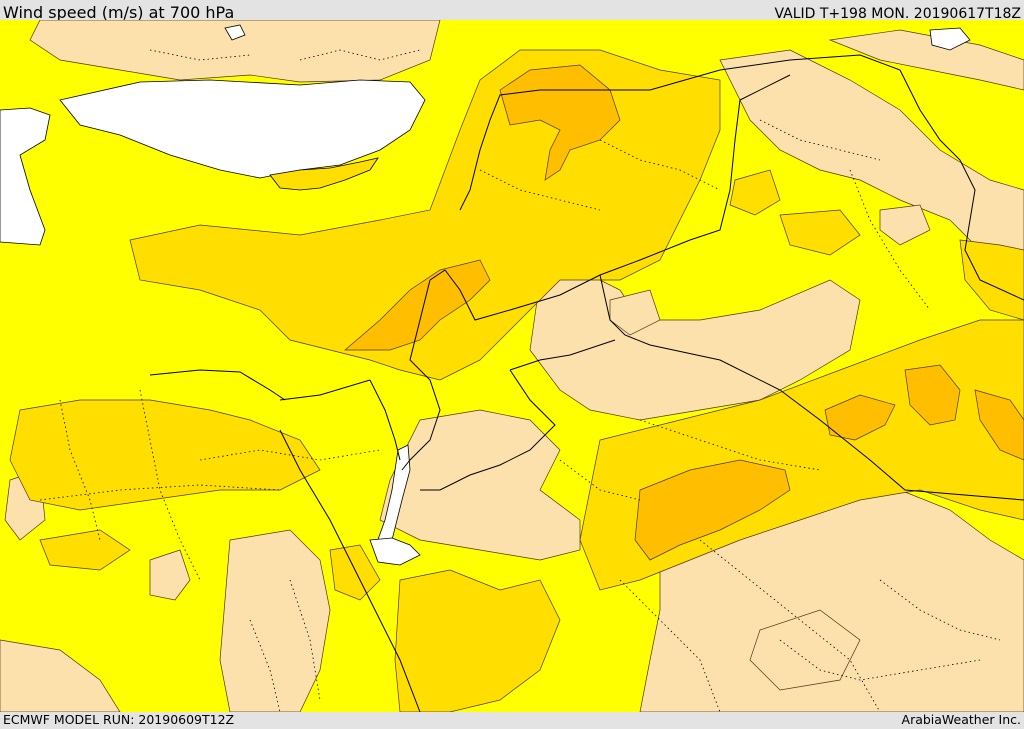 The height and width of the screenshot is (729, 1024). Describe the element at coordinates (897, 14) in the screenshot. I see `valid-time: VALID T+198 MON. 20190617T18Z` at that location.